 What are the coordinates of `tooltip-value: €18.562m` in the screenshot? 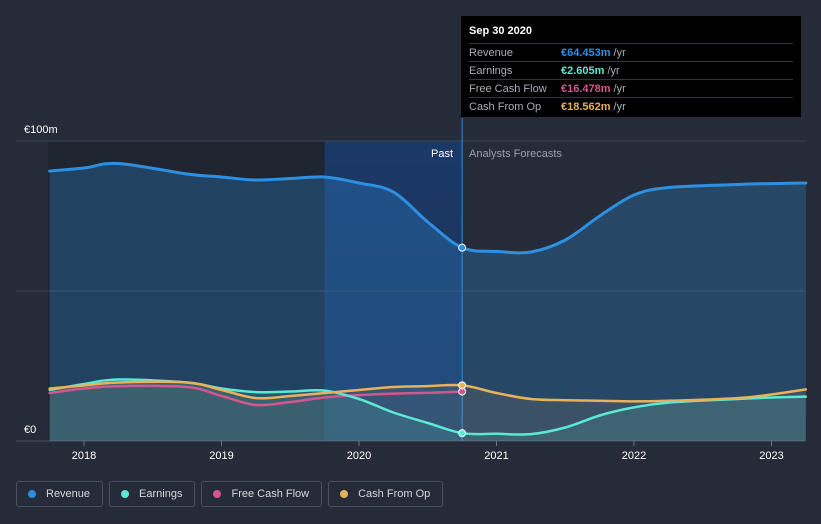 It's located at (586, 106).